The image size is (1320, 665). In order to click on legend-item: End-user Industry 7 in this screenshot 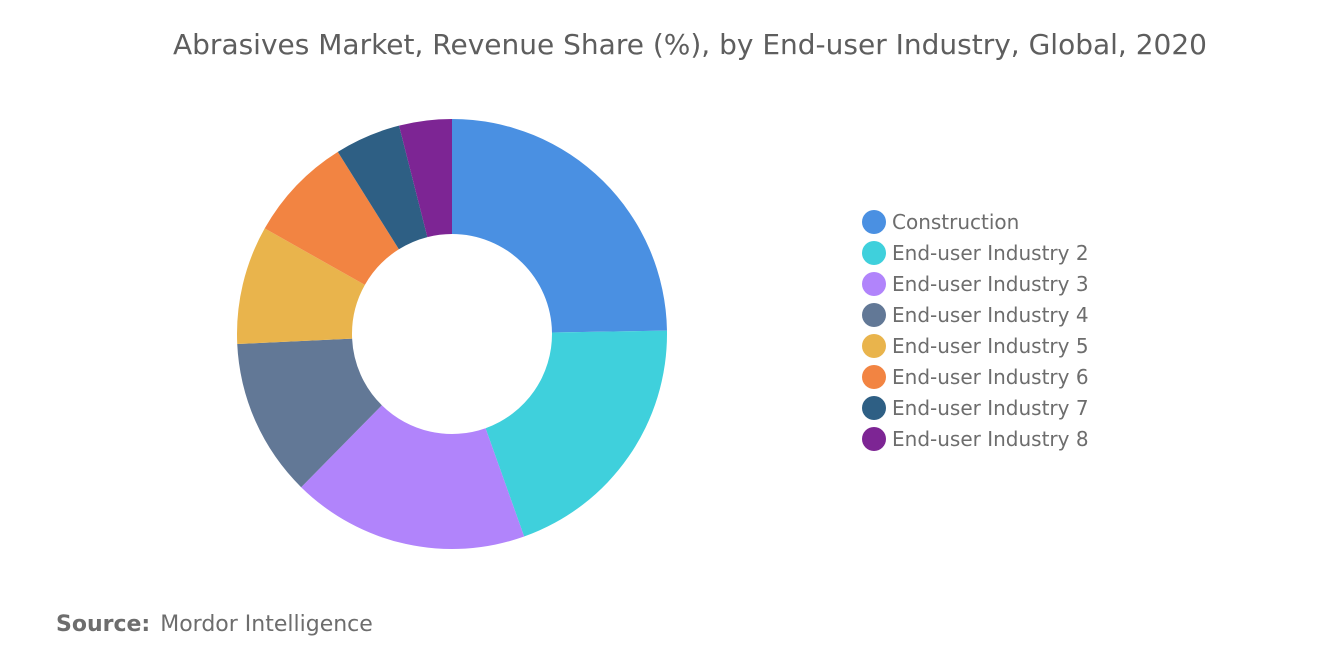, I will do `click(975, 407)`.